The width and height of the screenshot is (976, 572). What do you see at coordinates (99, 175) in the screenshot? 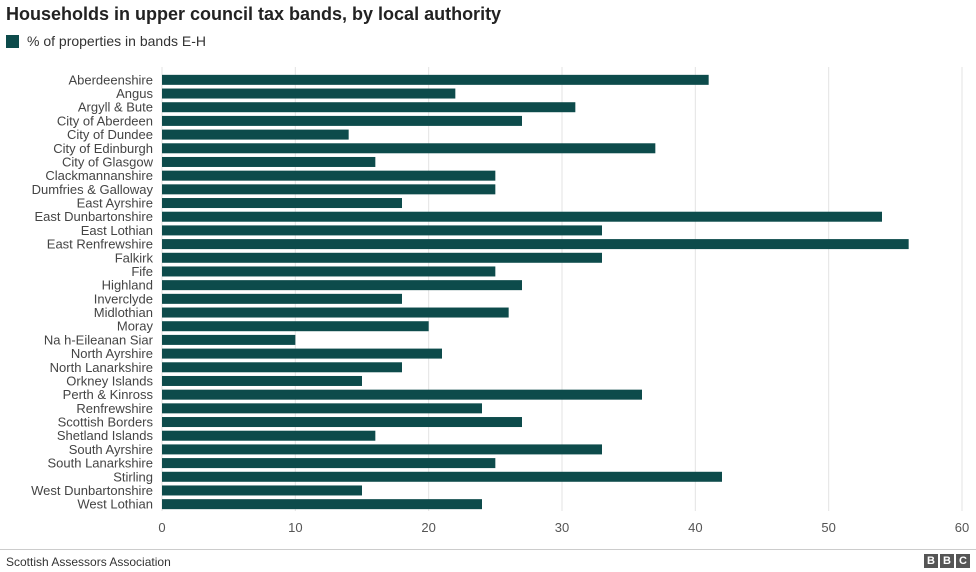
I see `category-label: Clackmannanshire` at bounding box center [99, 175].